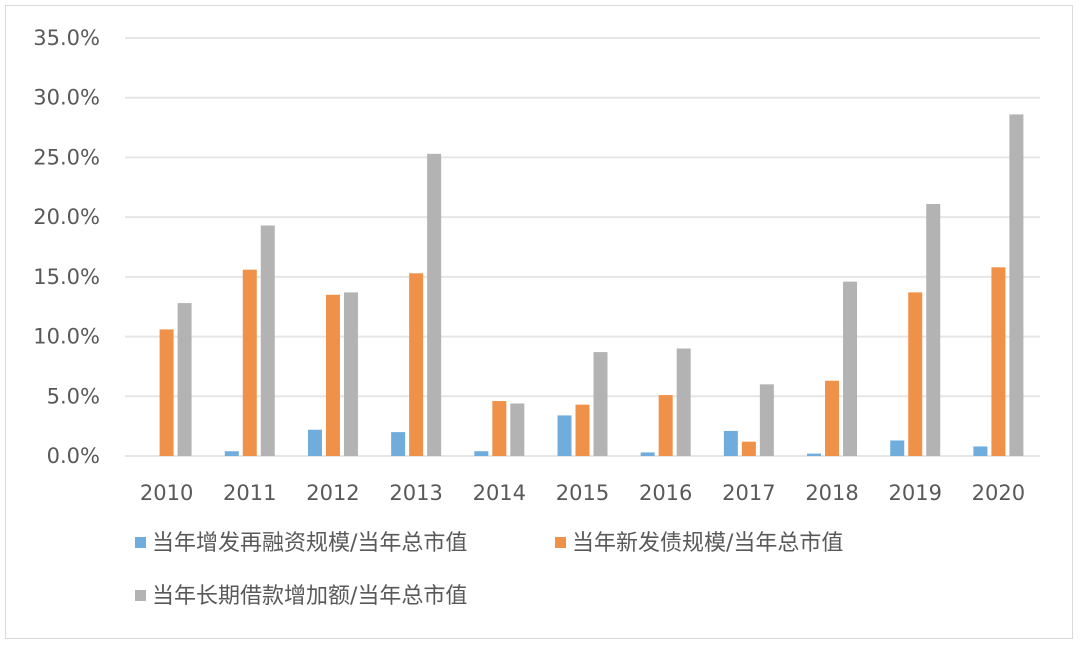 This screenshot has width=1080, height=647. What do you see at coordinates (66, 98) in the screenshot?
I see `y-tick-label: 30.0%` at bounding box center [66, 98].